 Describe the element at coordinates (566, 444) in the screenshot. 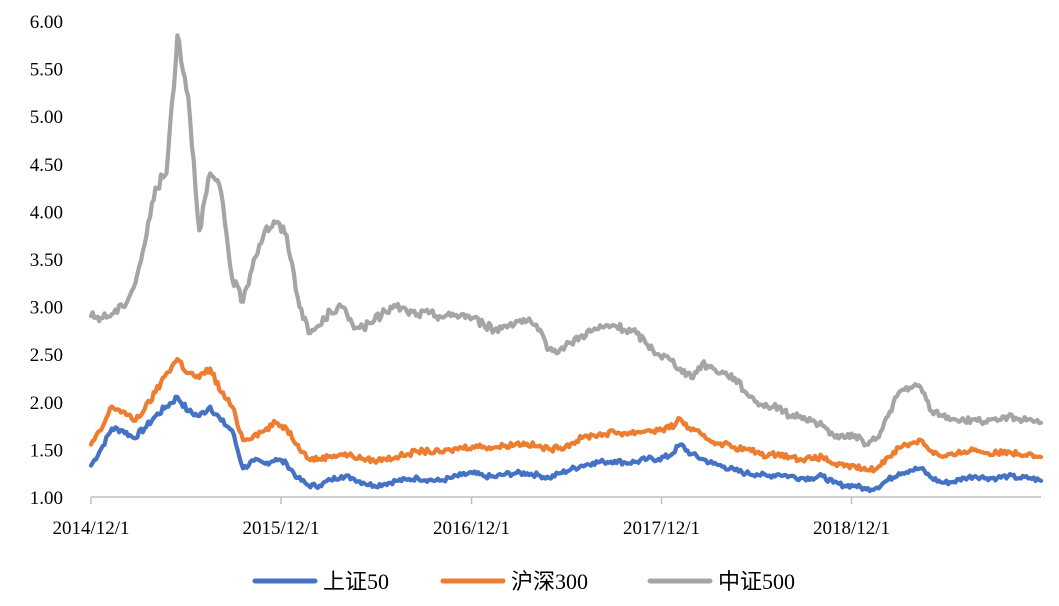

I see `series-line` at that location.